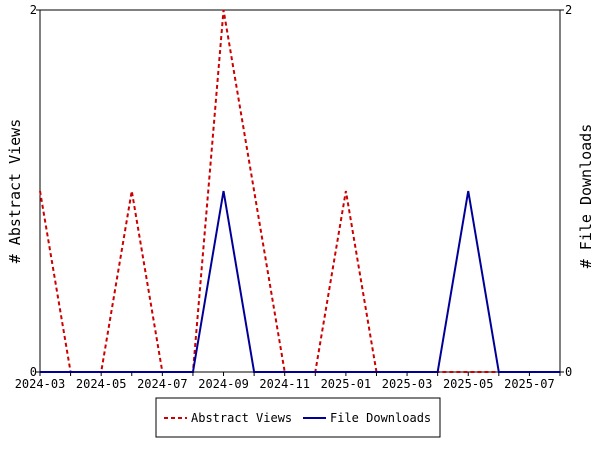 This screenshot has width=600, height=450. I want to click on y-axis-left-label: # Abstract Views, so click(15, 191).